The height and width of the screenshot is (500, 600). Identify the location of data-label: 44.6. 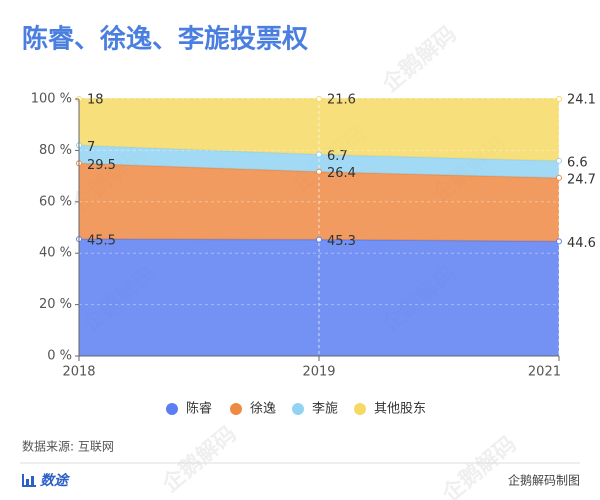
(581, 243).